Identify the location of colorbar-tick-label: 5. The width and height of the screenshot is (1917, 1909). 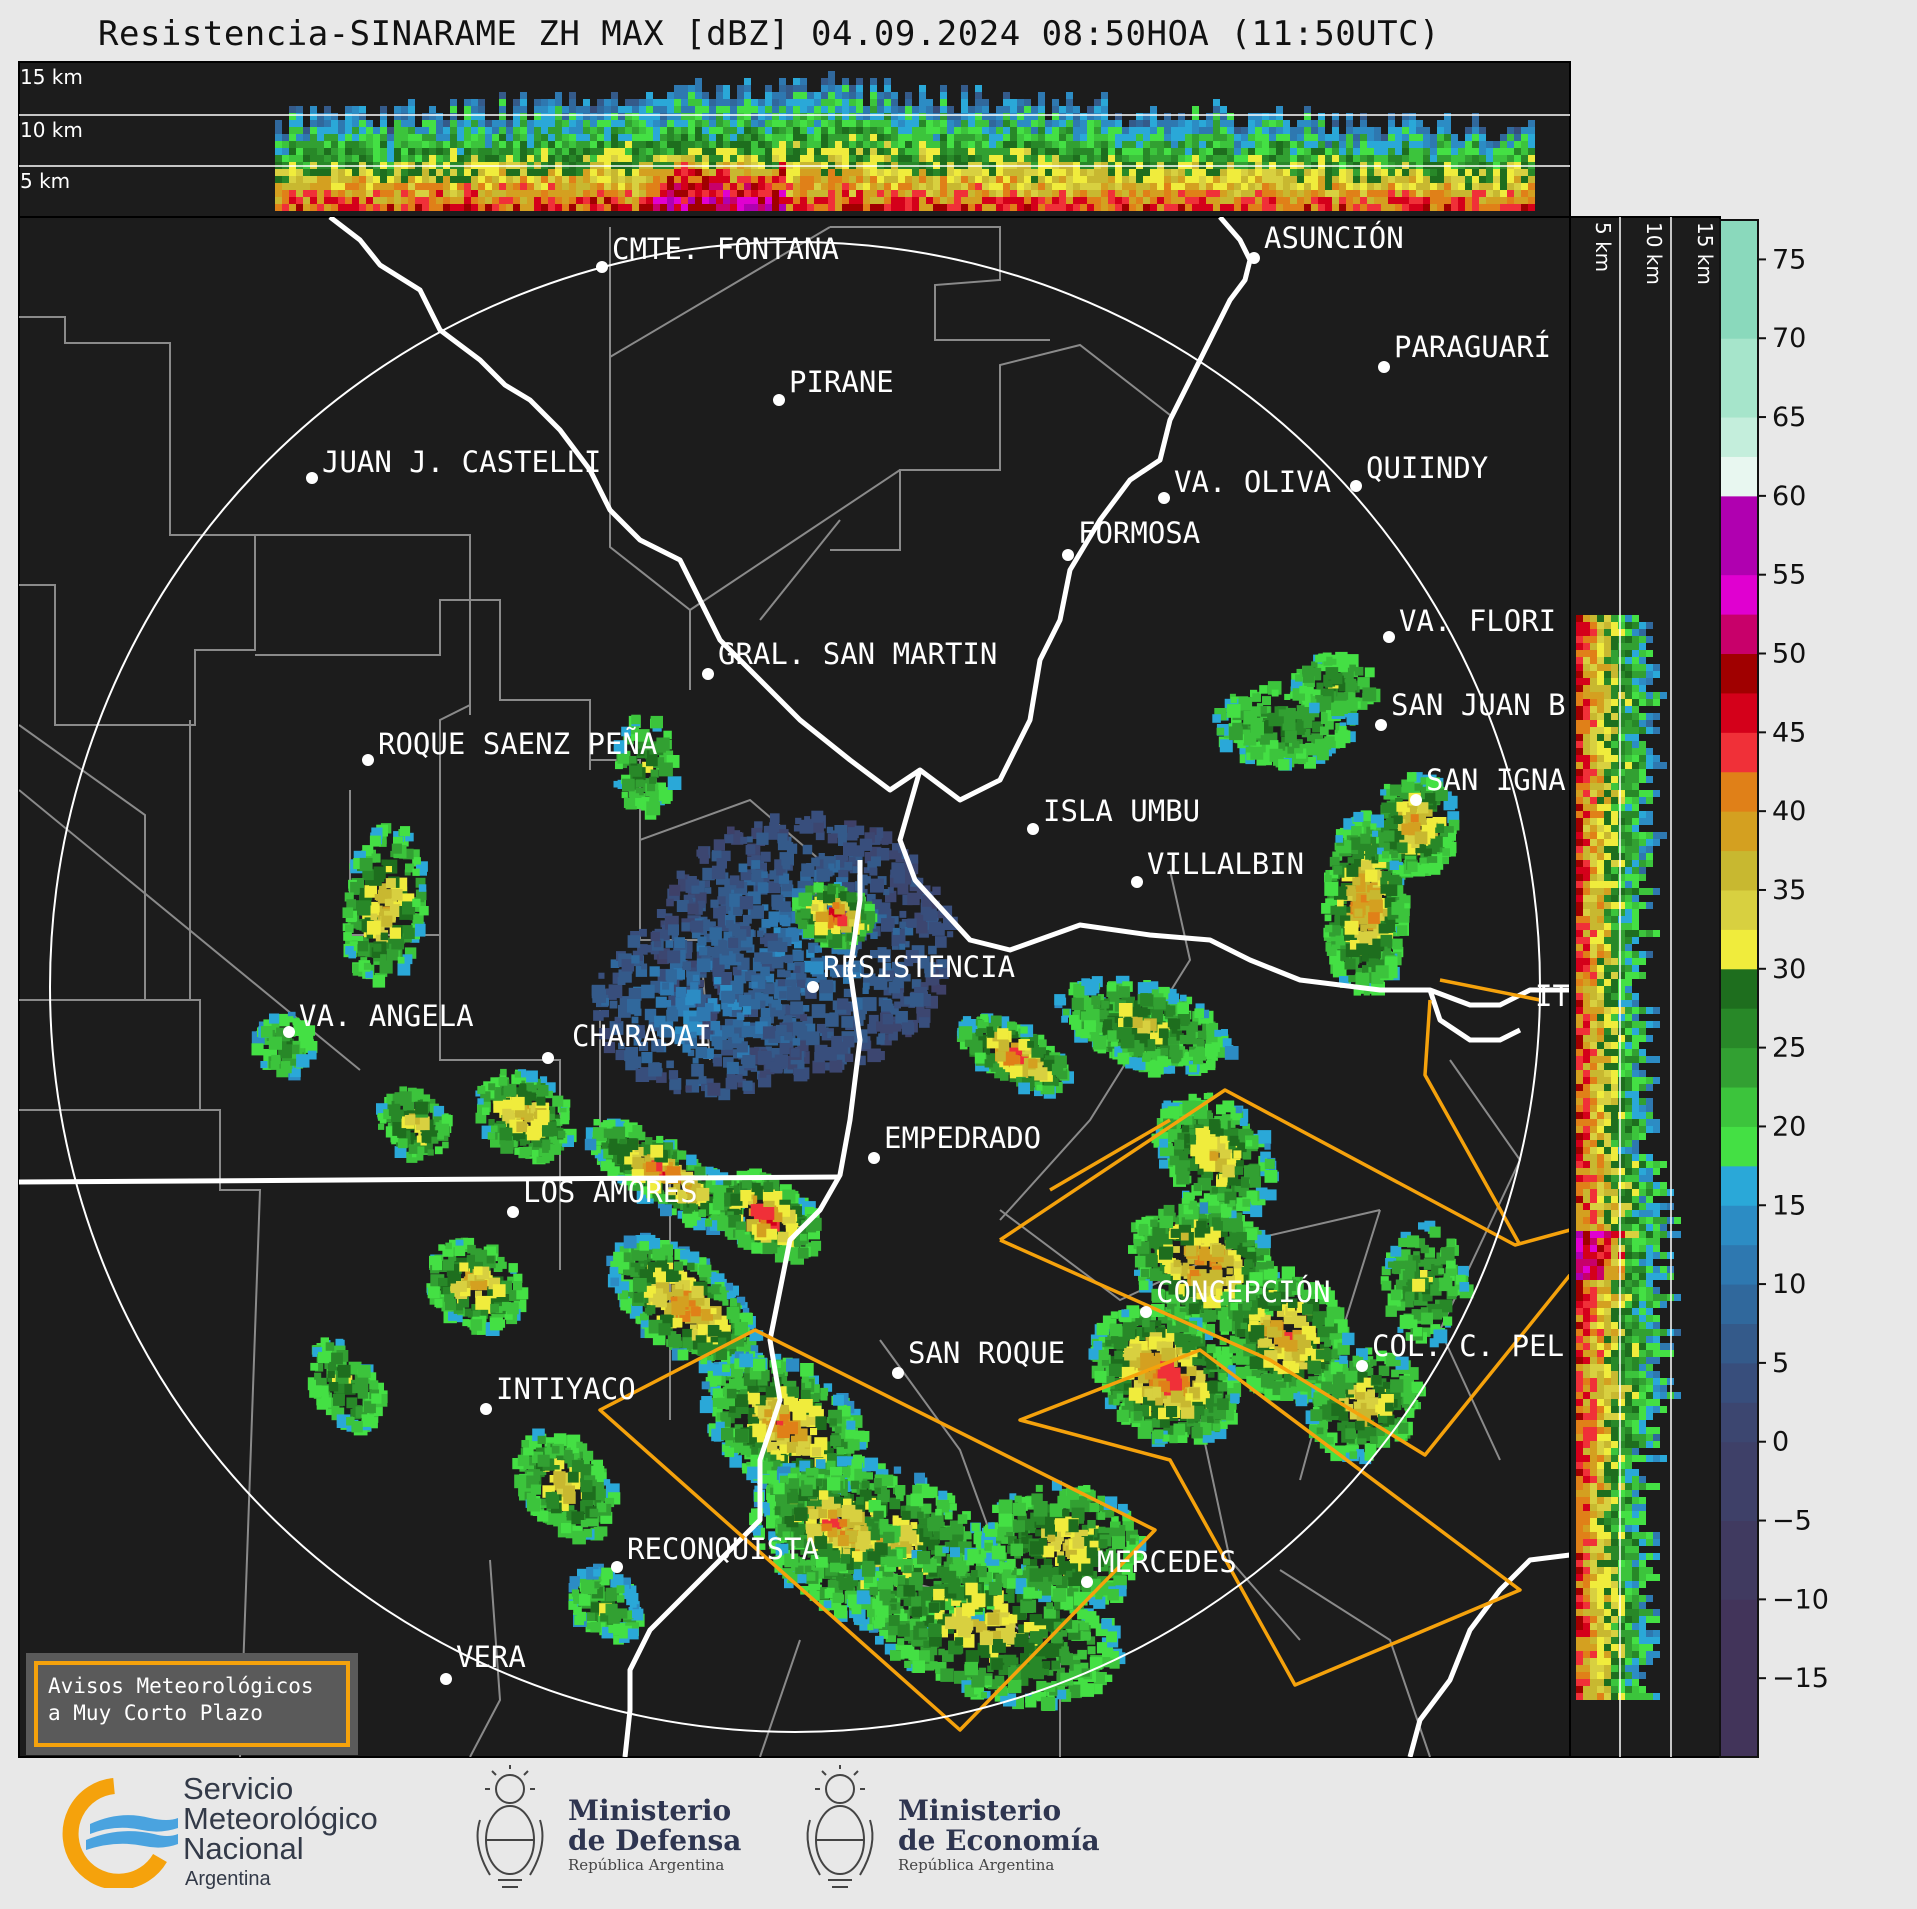
(1780, 1363).